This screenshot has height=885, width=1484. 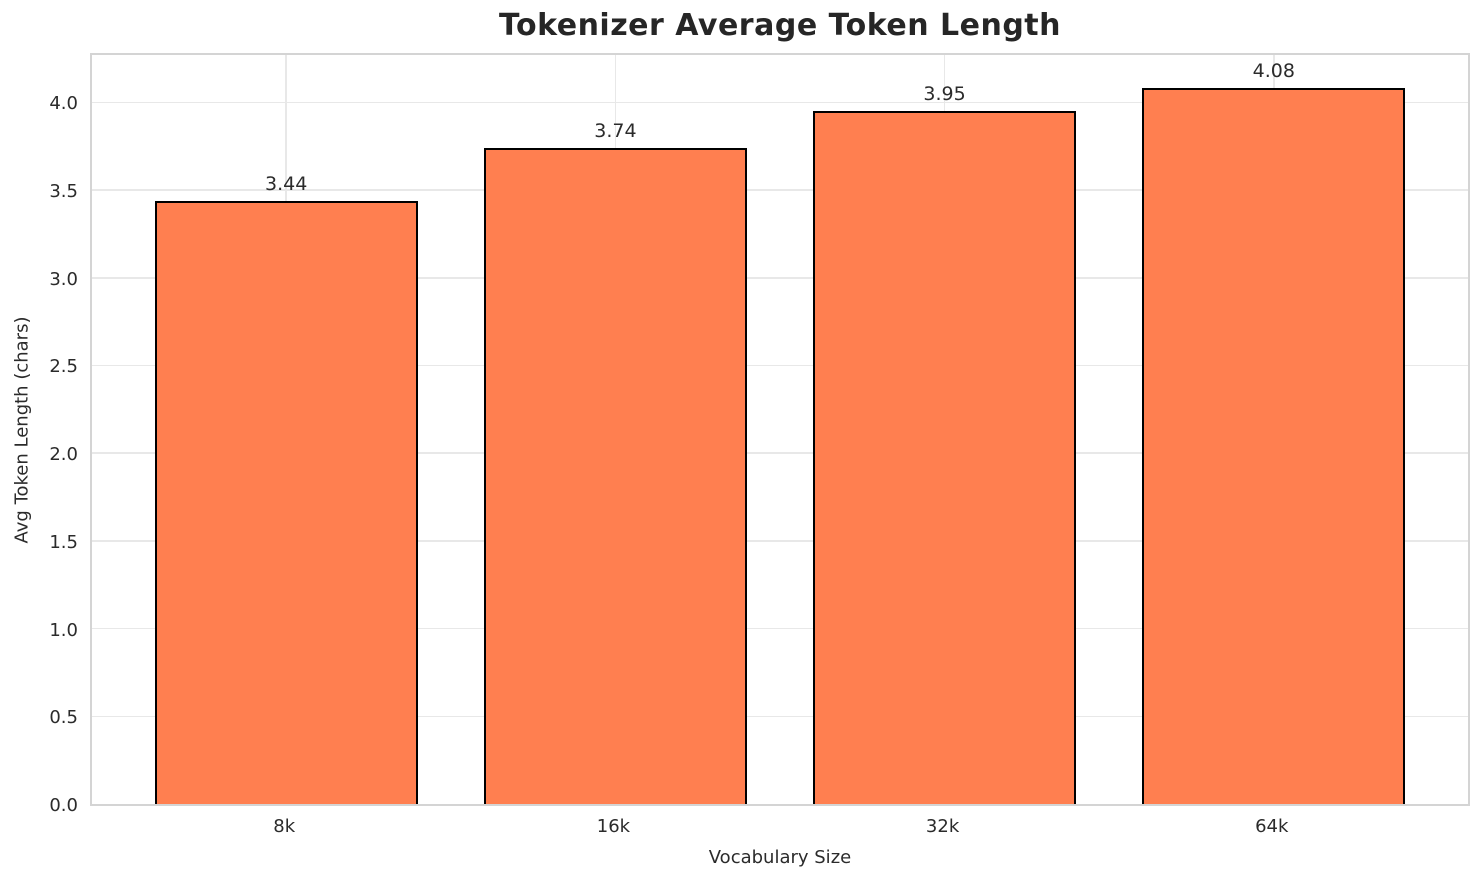 What do you see at coordinates (63, 718) in the screenshot?
I see `y-tick-label: 0.5` at bounding box center [63, 718].